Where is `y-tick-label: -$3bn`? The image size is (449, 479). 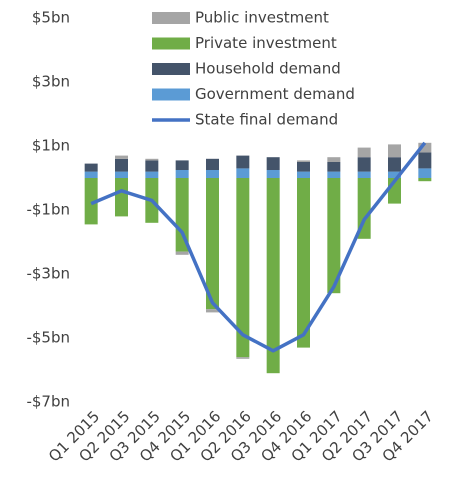 y-tick-label: -$3bn is located at coordinates (48, 274).